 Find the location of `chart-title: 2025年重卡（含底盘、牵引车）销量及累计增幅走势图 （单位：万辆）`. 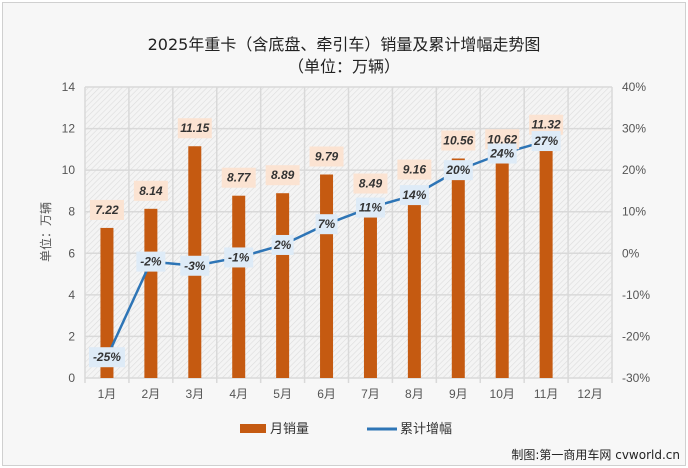

chart-title: 2025年重卡（含底盘、牵引车）销量及累计增幅走势图 （单位：万辆） is located at coordinates (344, 56).